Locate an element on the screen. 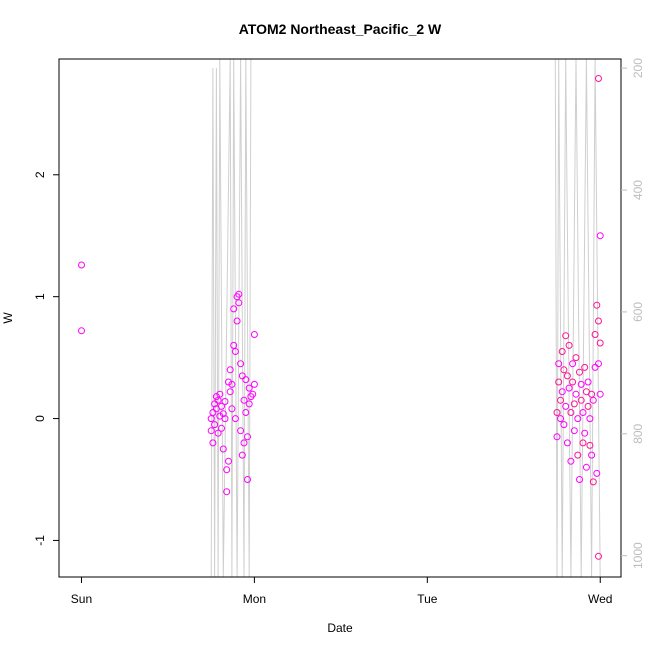 The height and width of the screenshot is (650, 650). y-tick-label: -1 is located at coordinates (40, 540).